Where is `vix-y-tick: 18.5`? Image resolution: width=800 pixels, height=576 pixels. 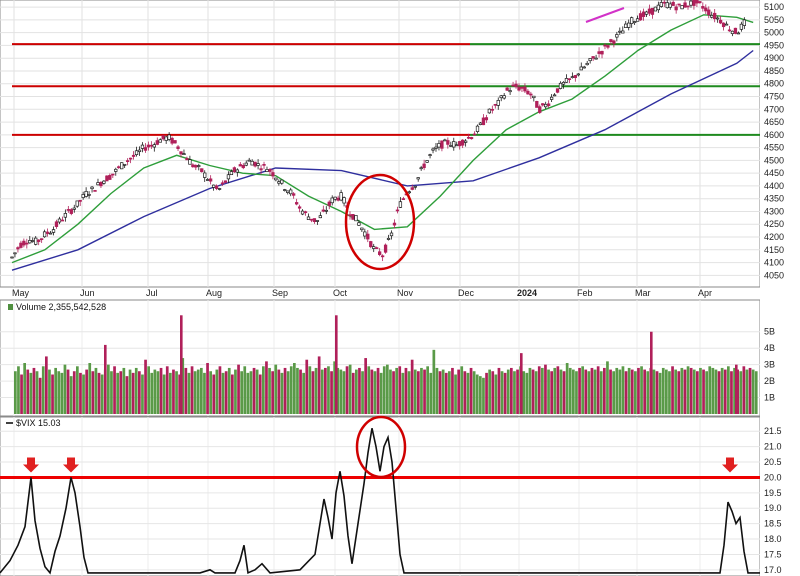 vix-y-tick: 18.5 is located at coordinates (773, 524).